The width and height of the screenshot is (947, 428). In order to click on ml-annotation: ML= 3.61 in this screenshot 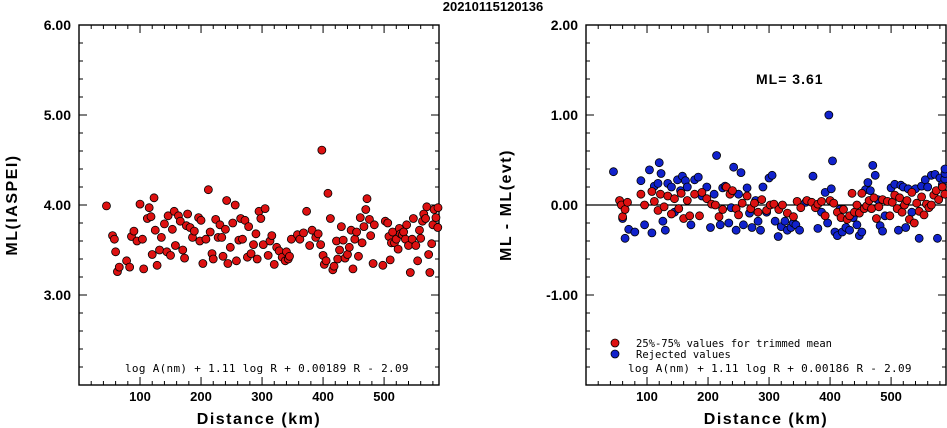, I will do `click(790, 79)`.